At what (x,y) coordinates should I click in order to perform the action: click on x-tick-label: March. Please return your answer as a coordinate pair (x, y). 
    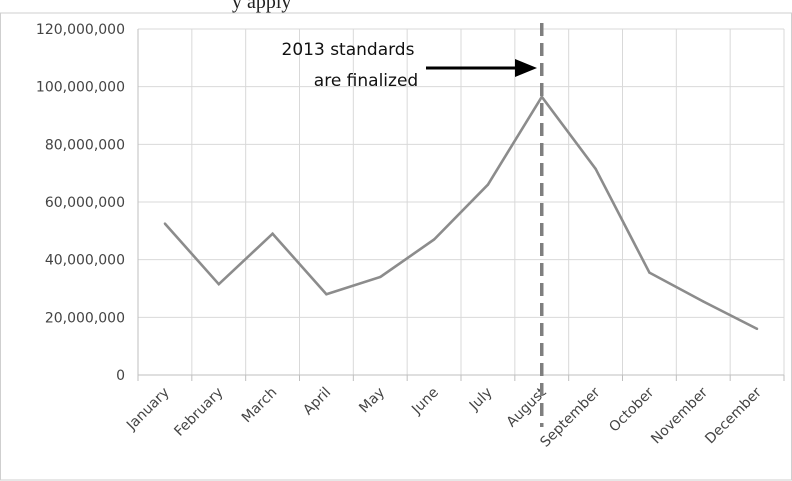
    Looking at the image, I should click on (259, 405).